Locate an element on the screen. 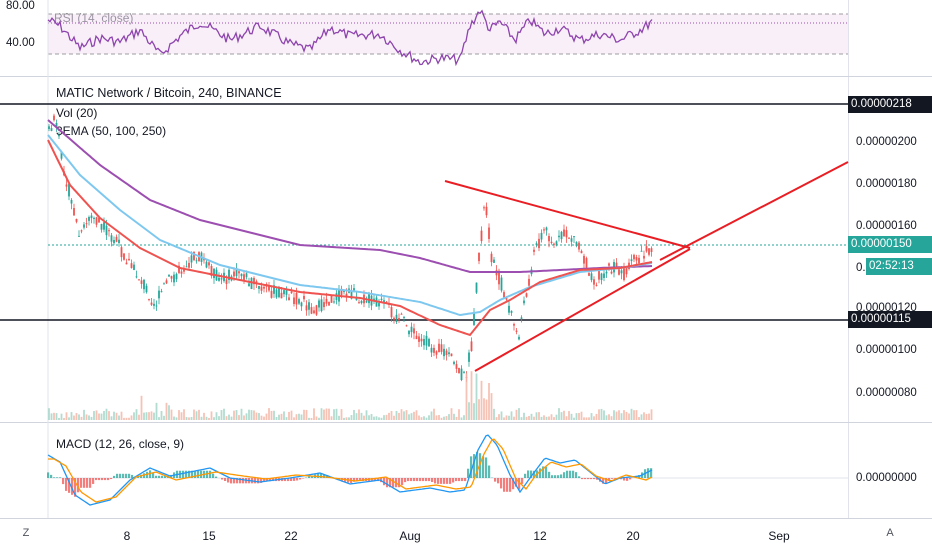 This screenshot has width=932, height=550. signal-line is located at coordinates (350, 470).